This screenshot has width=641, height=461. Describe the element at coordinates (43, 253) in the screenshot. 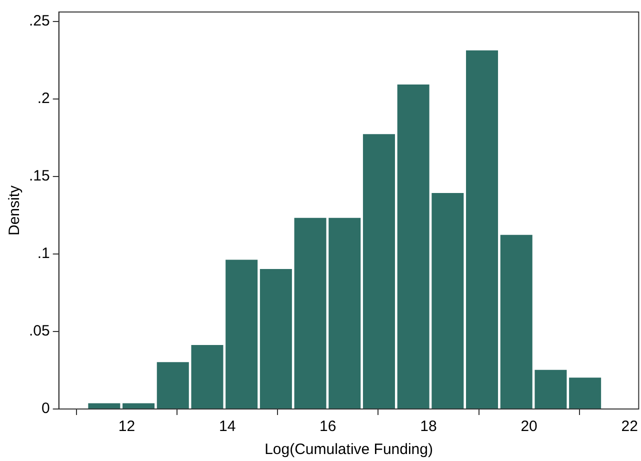

I see `y-tick-label: .1` at that location.